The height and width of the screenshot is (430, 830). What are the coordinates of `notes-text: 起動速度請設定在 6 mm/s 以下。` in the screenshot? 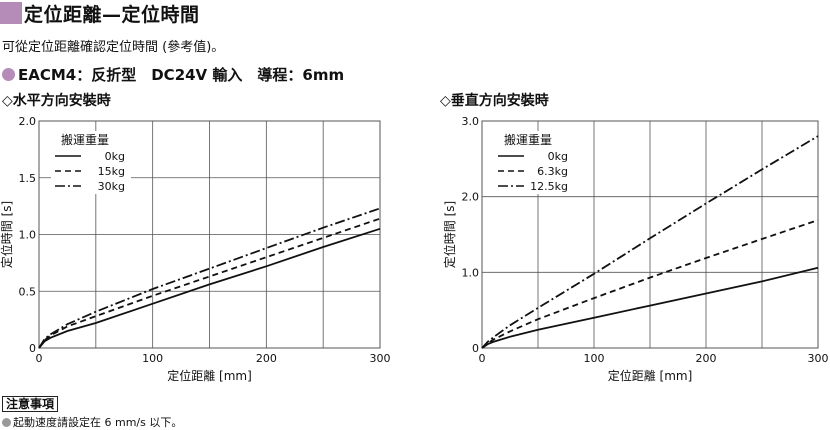 It's located at (98, 422).